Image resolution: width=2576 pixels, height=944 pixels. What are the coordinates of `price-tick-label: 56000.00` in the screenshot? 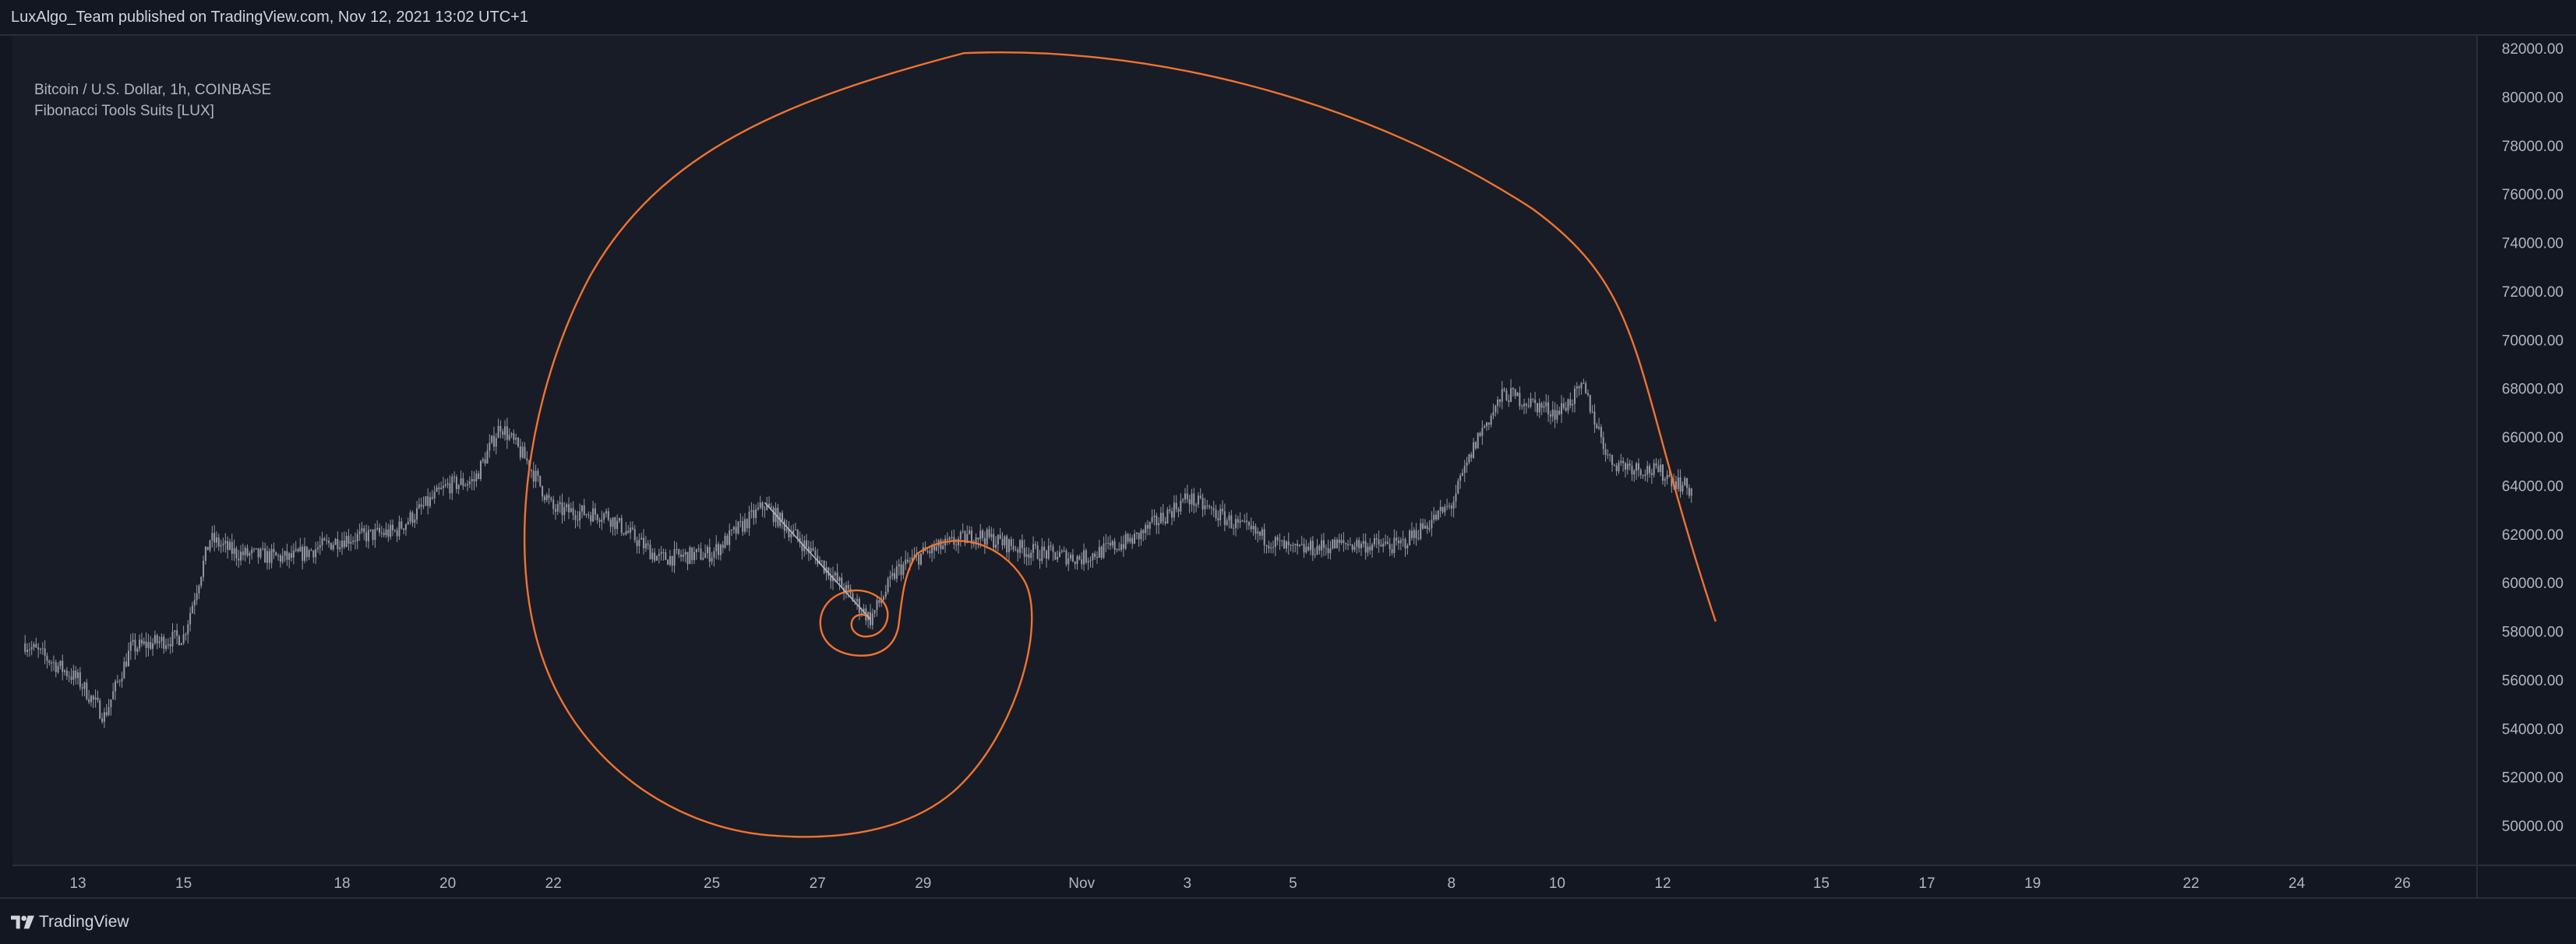 It's located at (2533, 681).